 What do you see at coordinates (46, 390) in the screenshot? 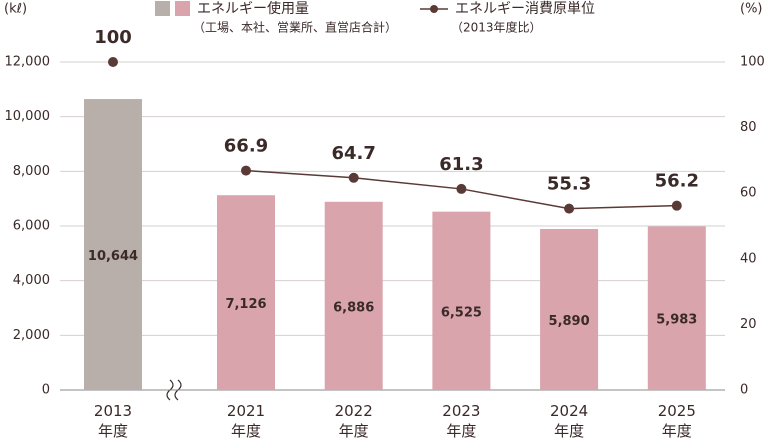
I see `y-tick-label: 0` at bounding box center [46, 390].